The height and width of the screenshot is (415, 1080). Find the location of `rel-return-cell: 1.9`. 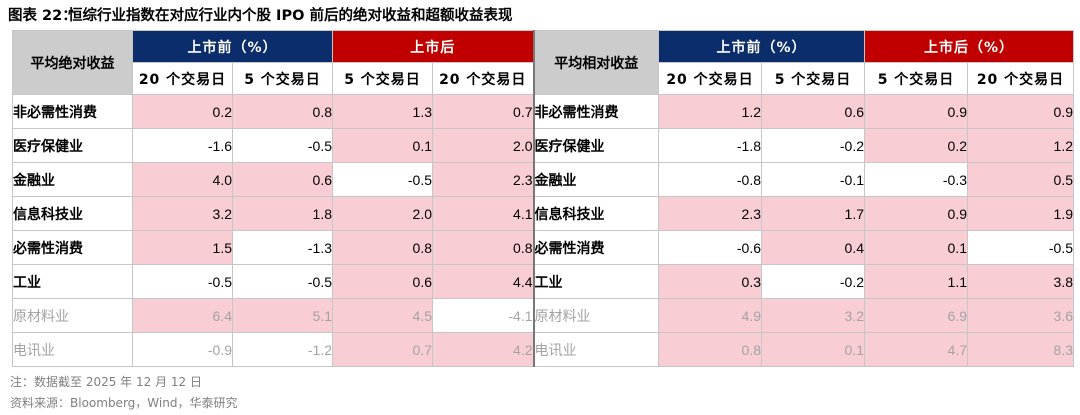

rel-return-cell: 1.9 is located at coordinates (1020, 213).